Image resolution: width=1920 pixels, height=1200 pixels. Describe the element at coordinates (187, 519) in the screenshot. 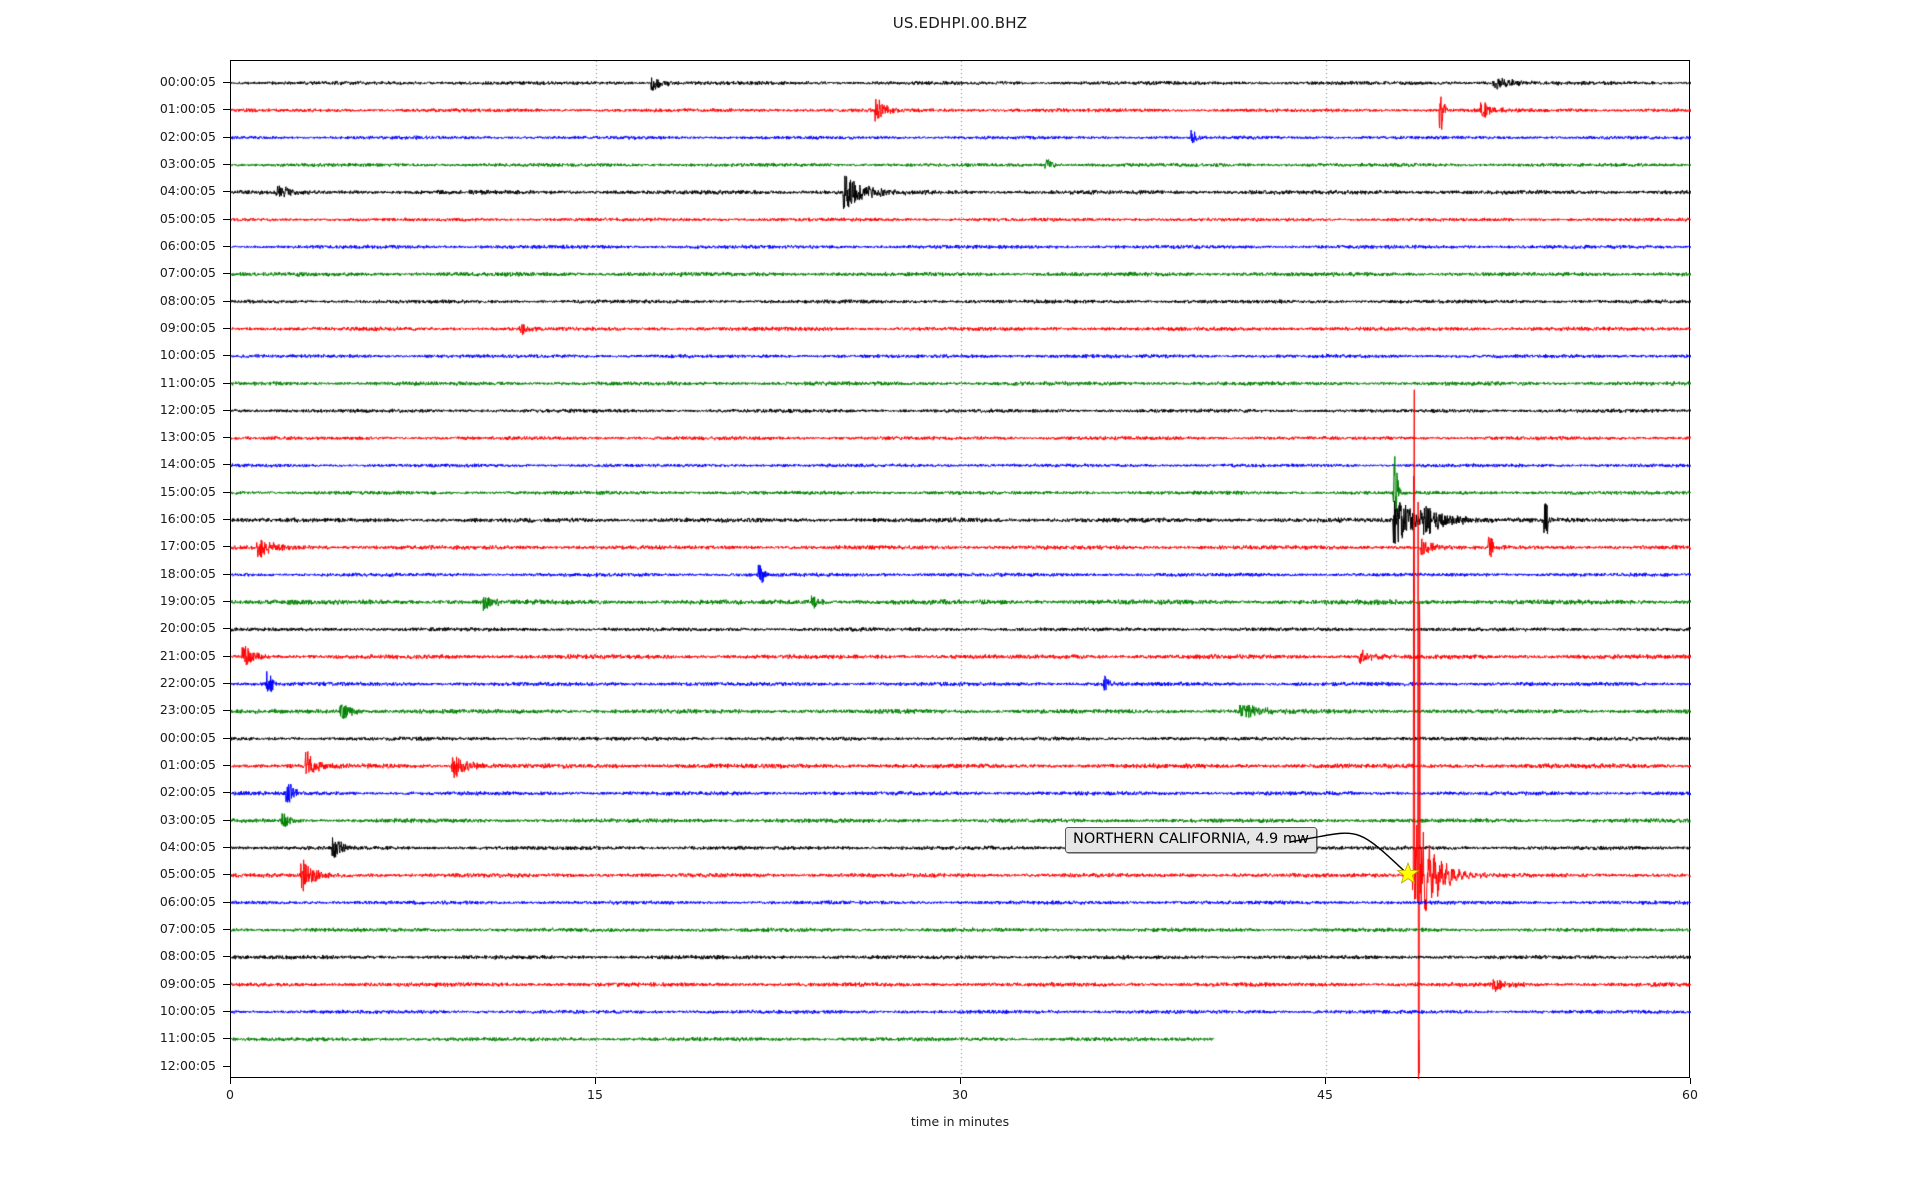

I see `y-axis-tick-label: 16:00:05` at that location.